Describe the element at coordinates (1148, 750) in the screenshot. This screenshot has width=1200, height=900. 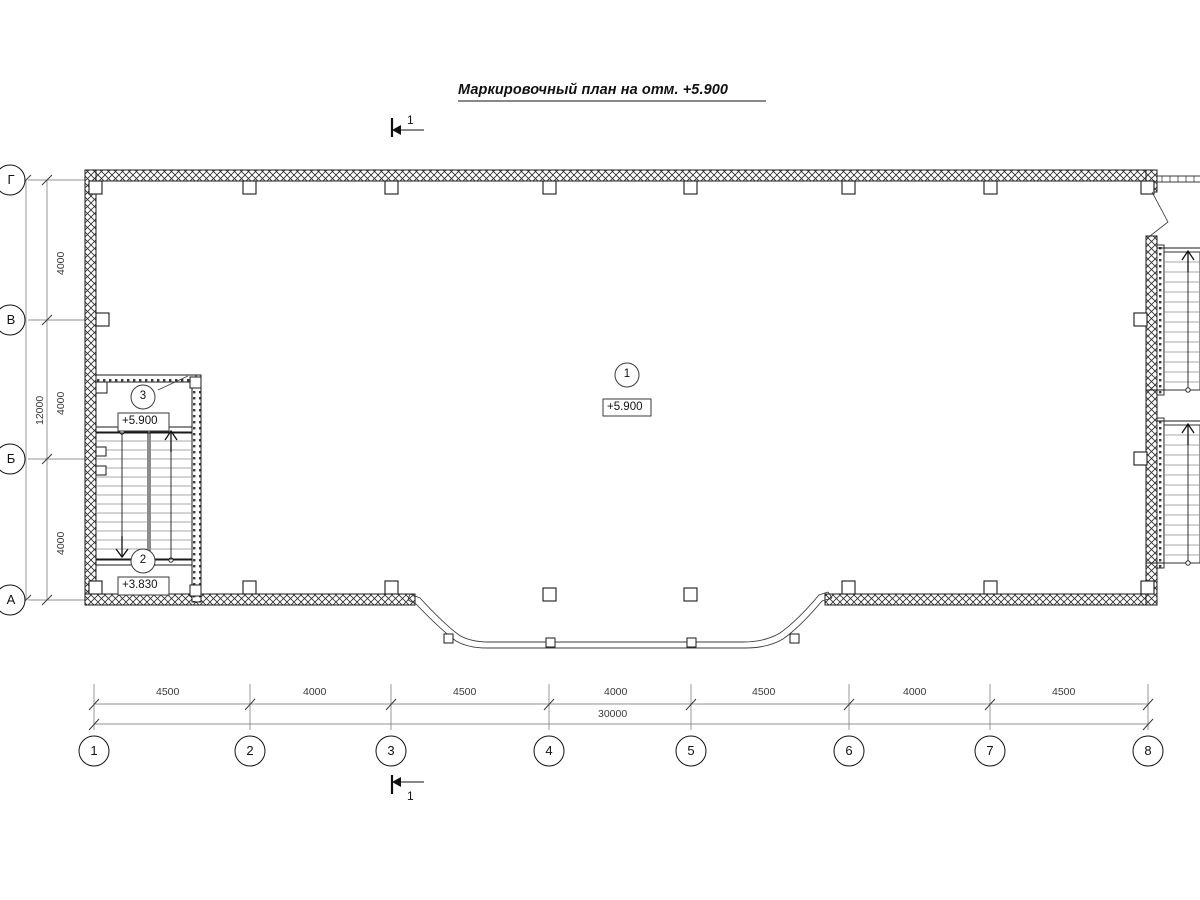
I see `axis-label-8: 8` at that location.